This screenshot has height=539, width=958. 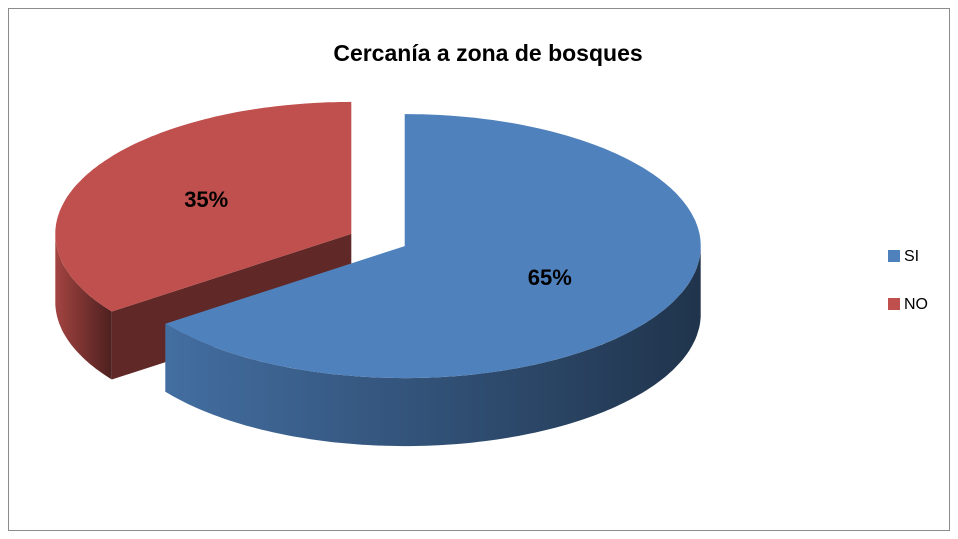 I want to click on legend-label: NO, so click(x=916, y=304).